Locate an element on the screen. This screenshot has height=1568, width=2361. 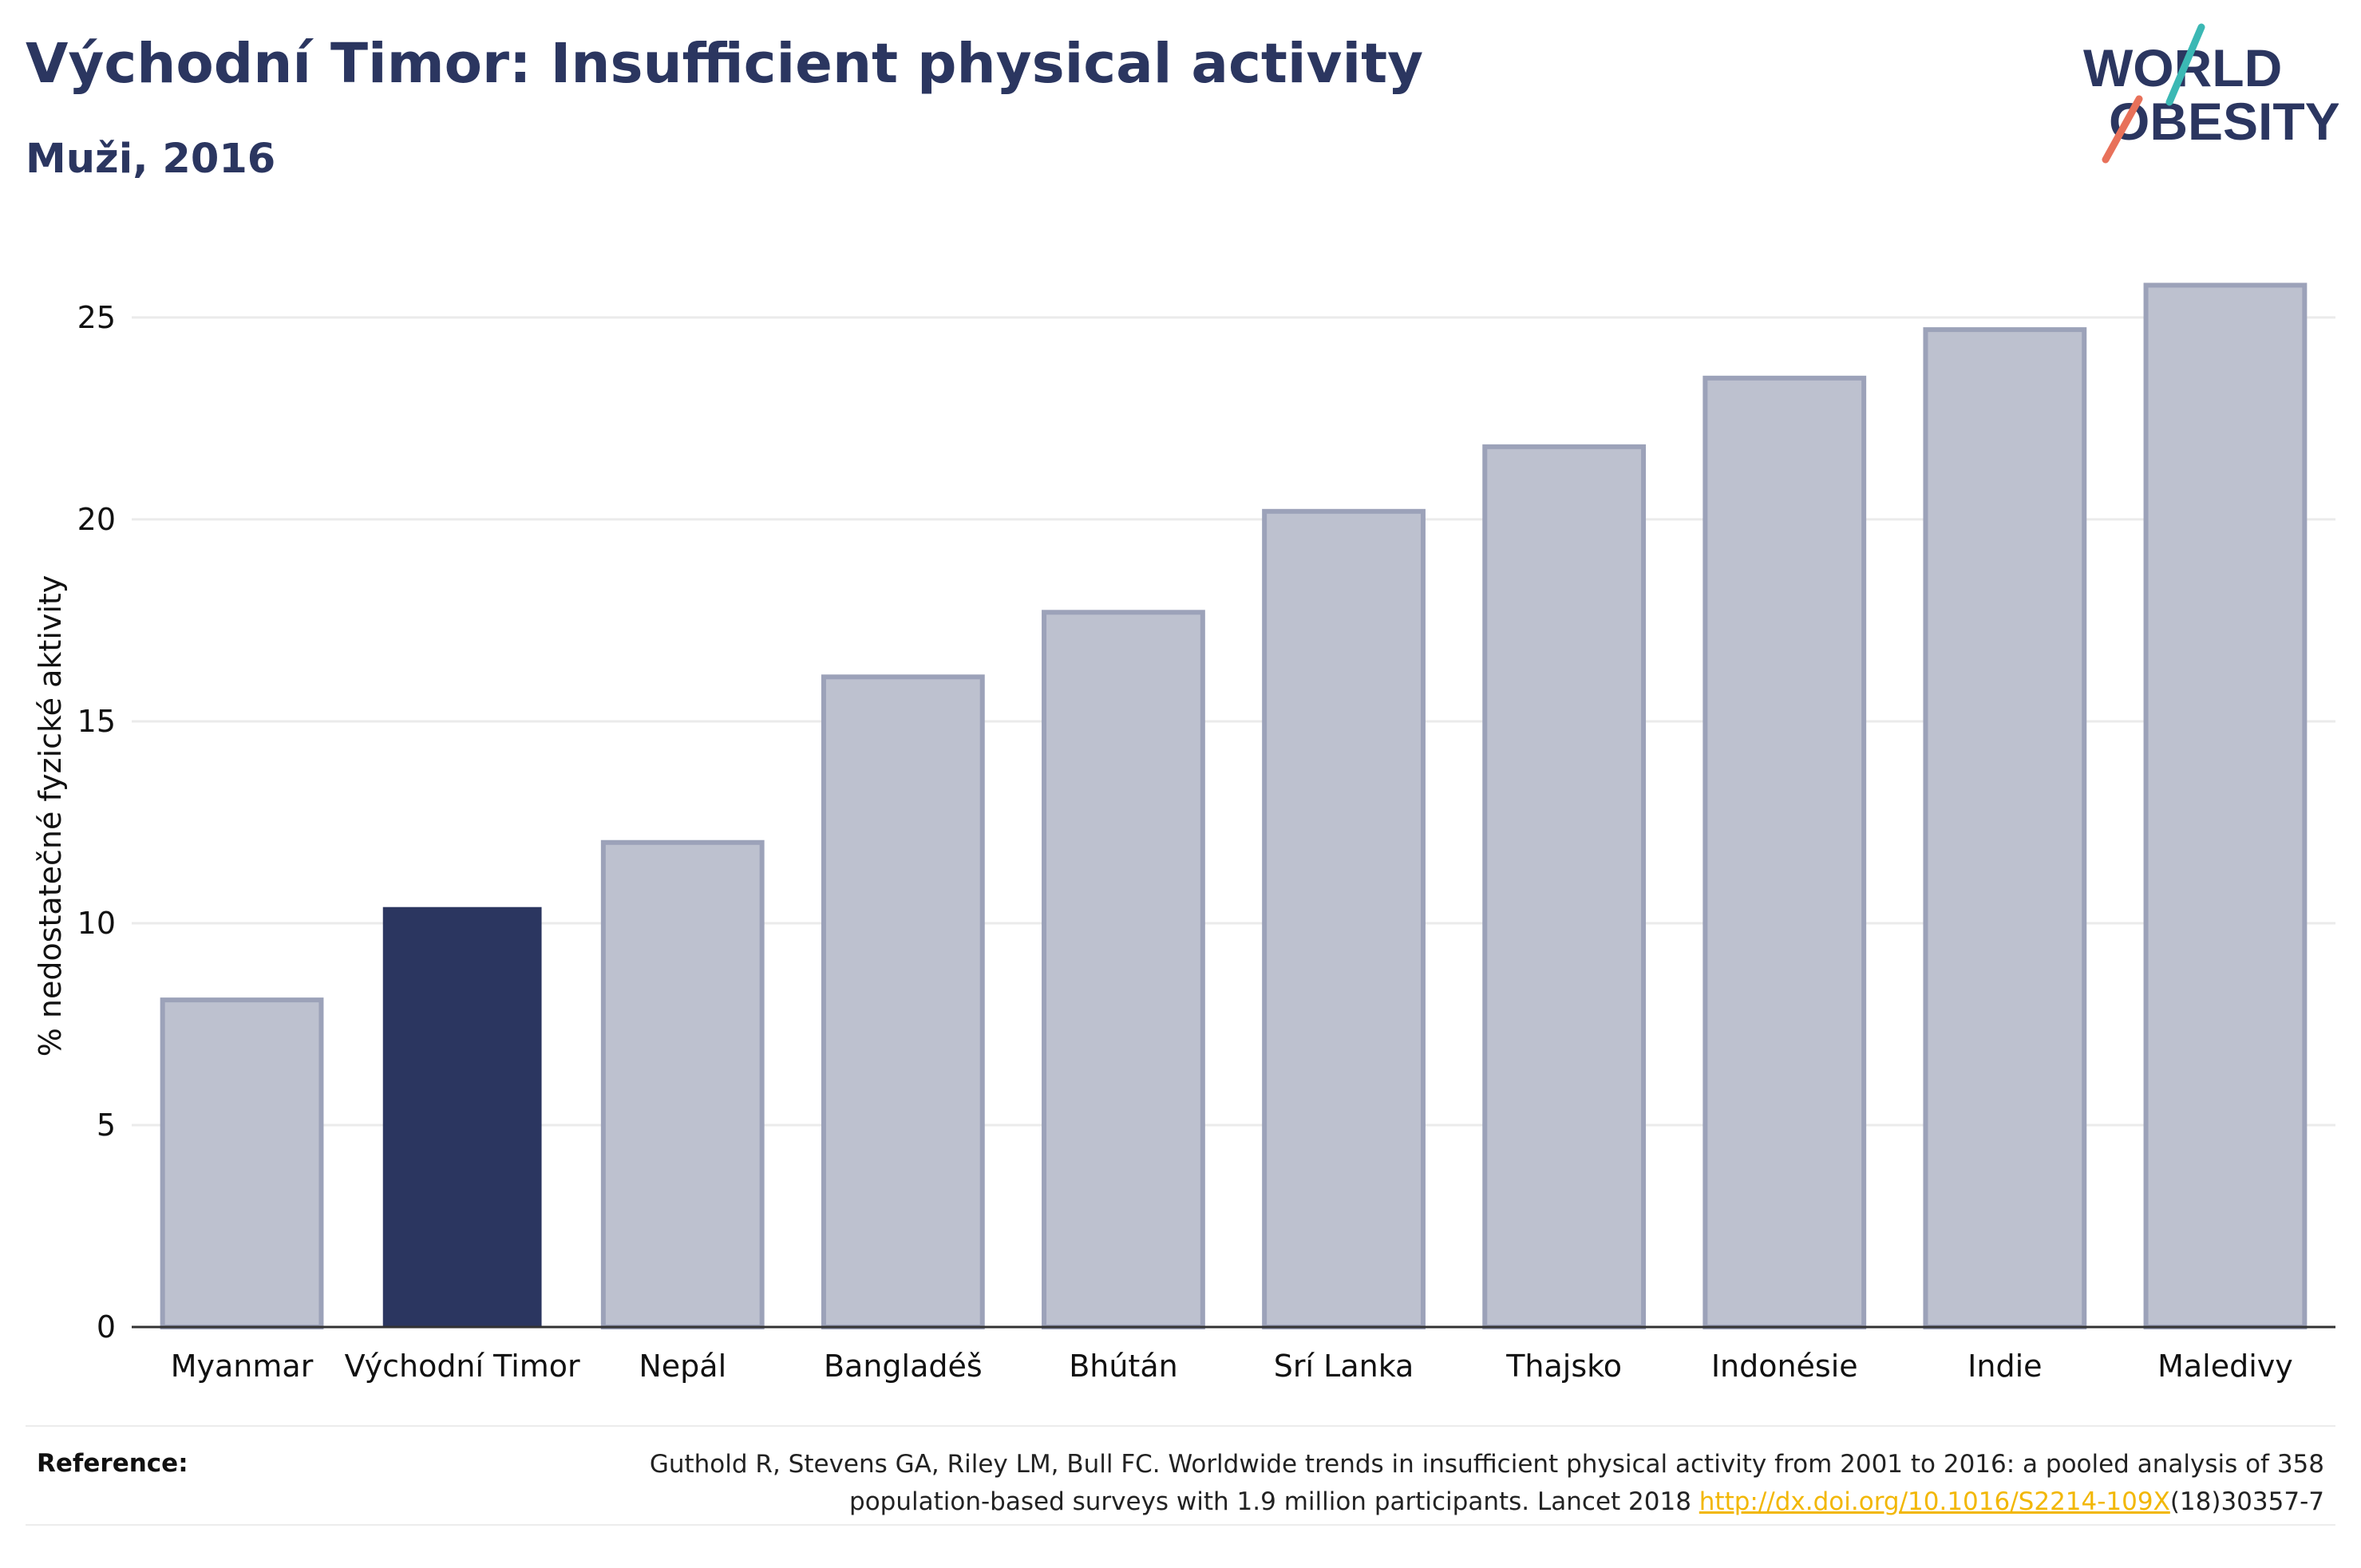
reference-bottom-rule is located at coordinates (1180, 1525).